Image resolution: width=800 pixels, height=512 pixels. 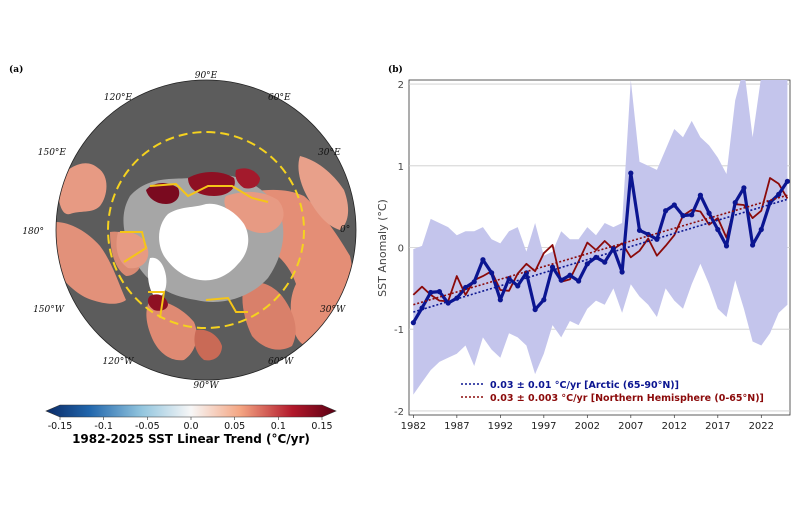 What do you see at coordinates (147, 426) in the screenshot?
I see `colorbar-tick-label: -0.05` at bounding box center [147, 426].